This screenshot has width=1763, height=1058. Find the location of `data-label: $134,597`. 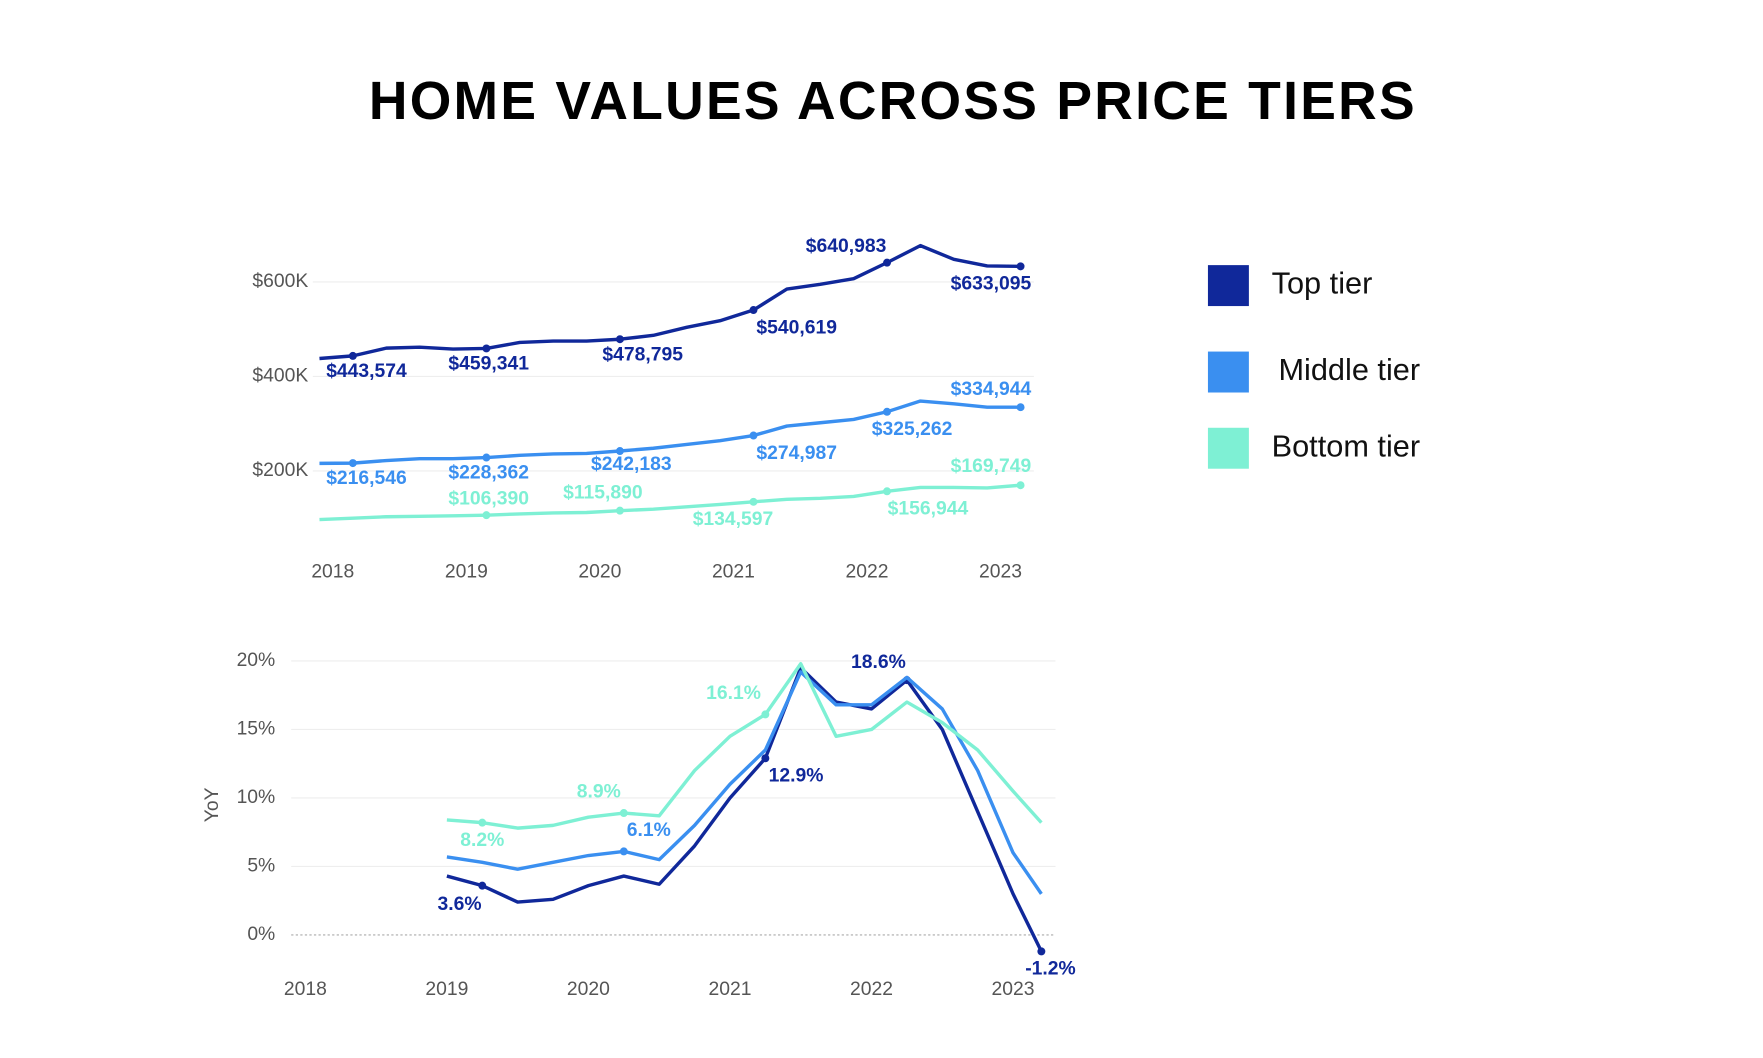

data-label: $134,597 is located at coordinates (733, 519).